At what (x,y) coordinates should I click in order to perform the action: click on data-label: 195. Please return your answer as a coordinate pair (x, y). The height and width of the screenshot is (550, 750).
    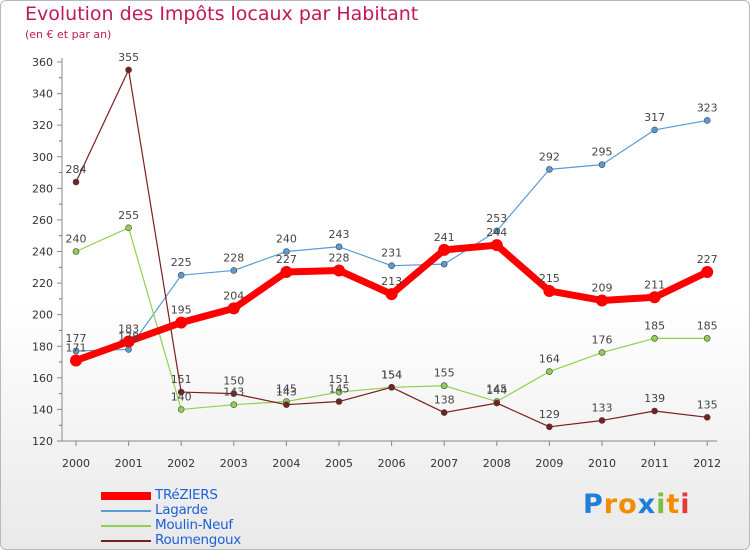
    Looking at the image, I should click on (181, 310).